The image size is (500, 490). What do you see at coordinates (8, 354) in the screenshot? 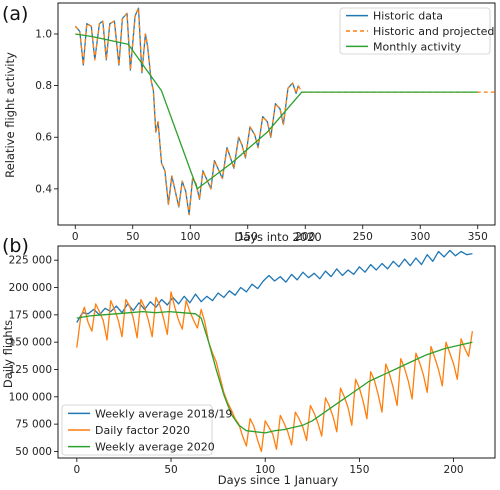
I see `y-axis-label-b: Daily flights` at bounding box center [8, 354].